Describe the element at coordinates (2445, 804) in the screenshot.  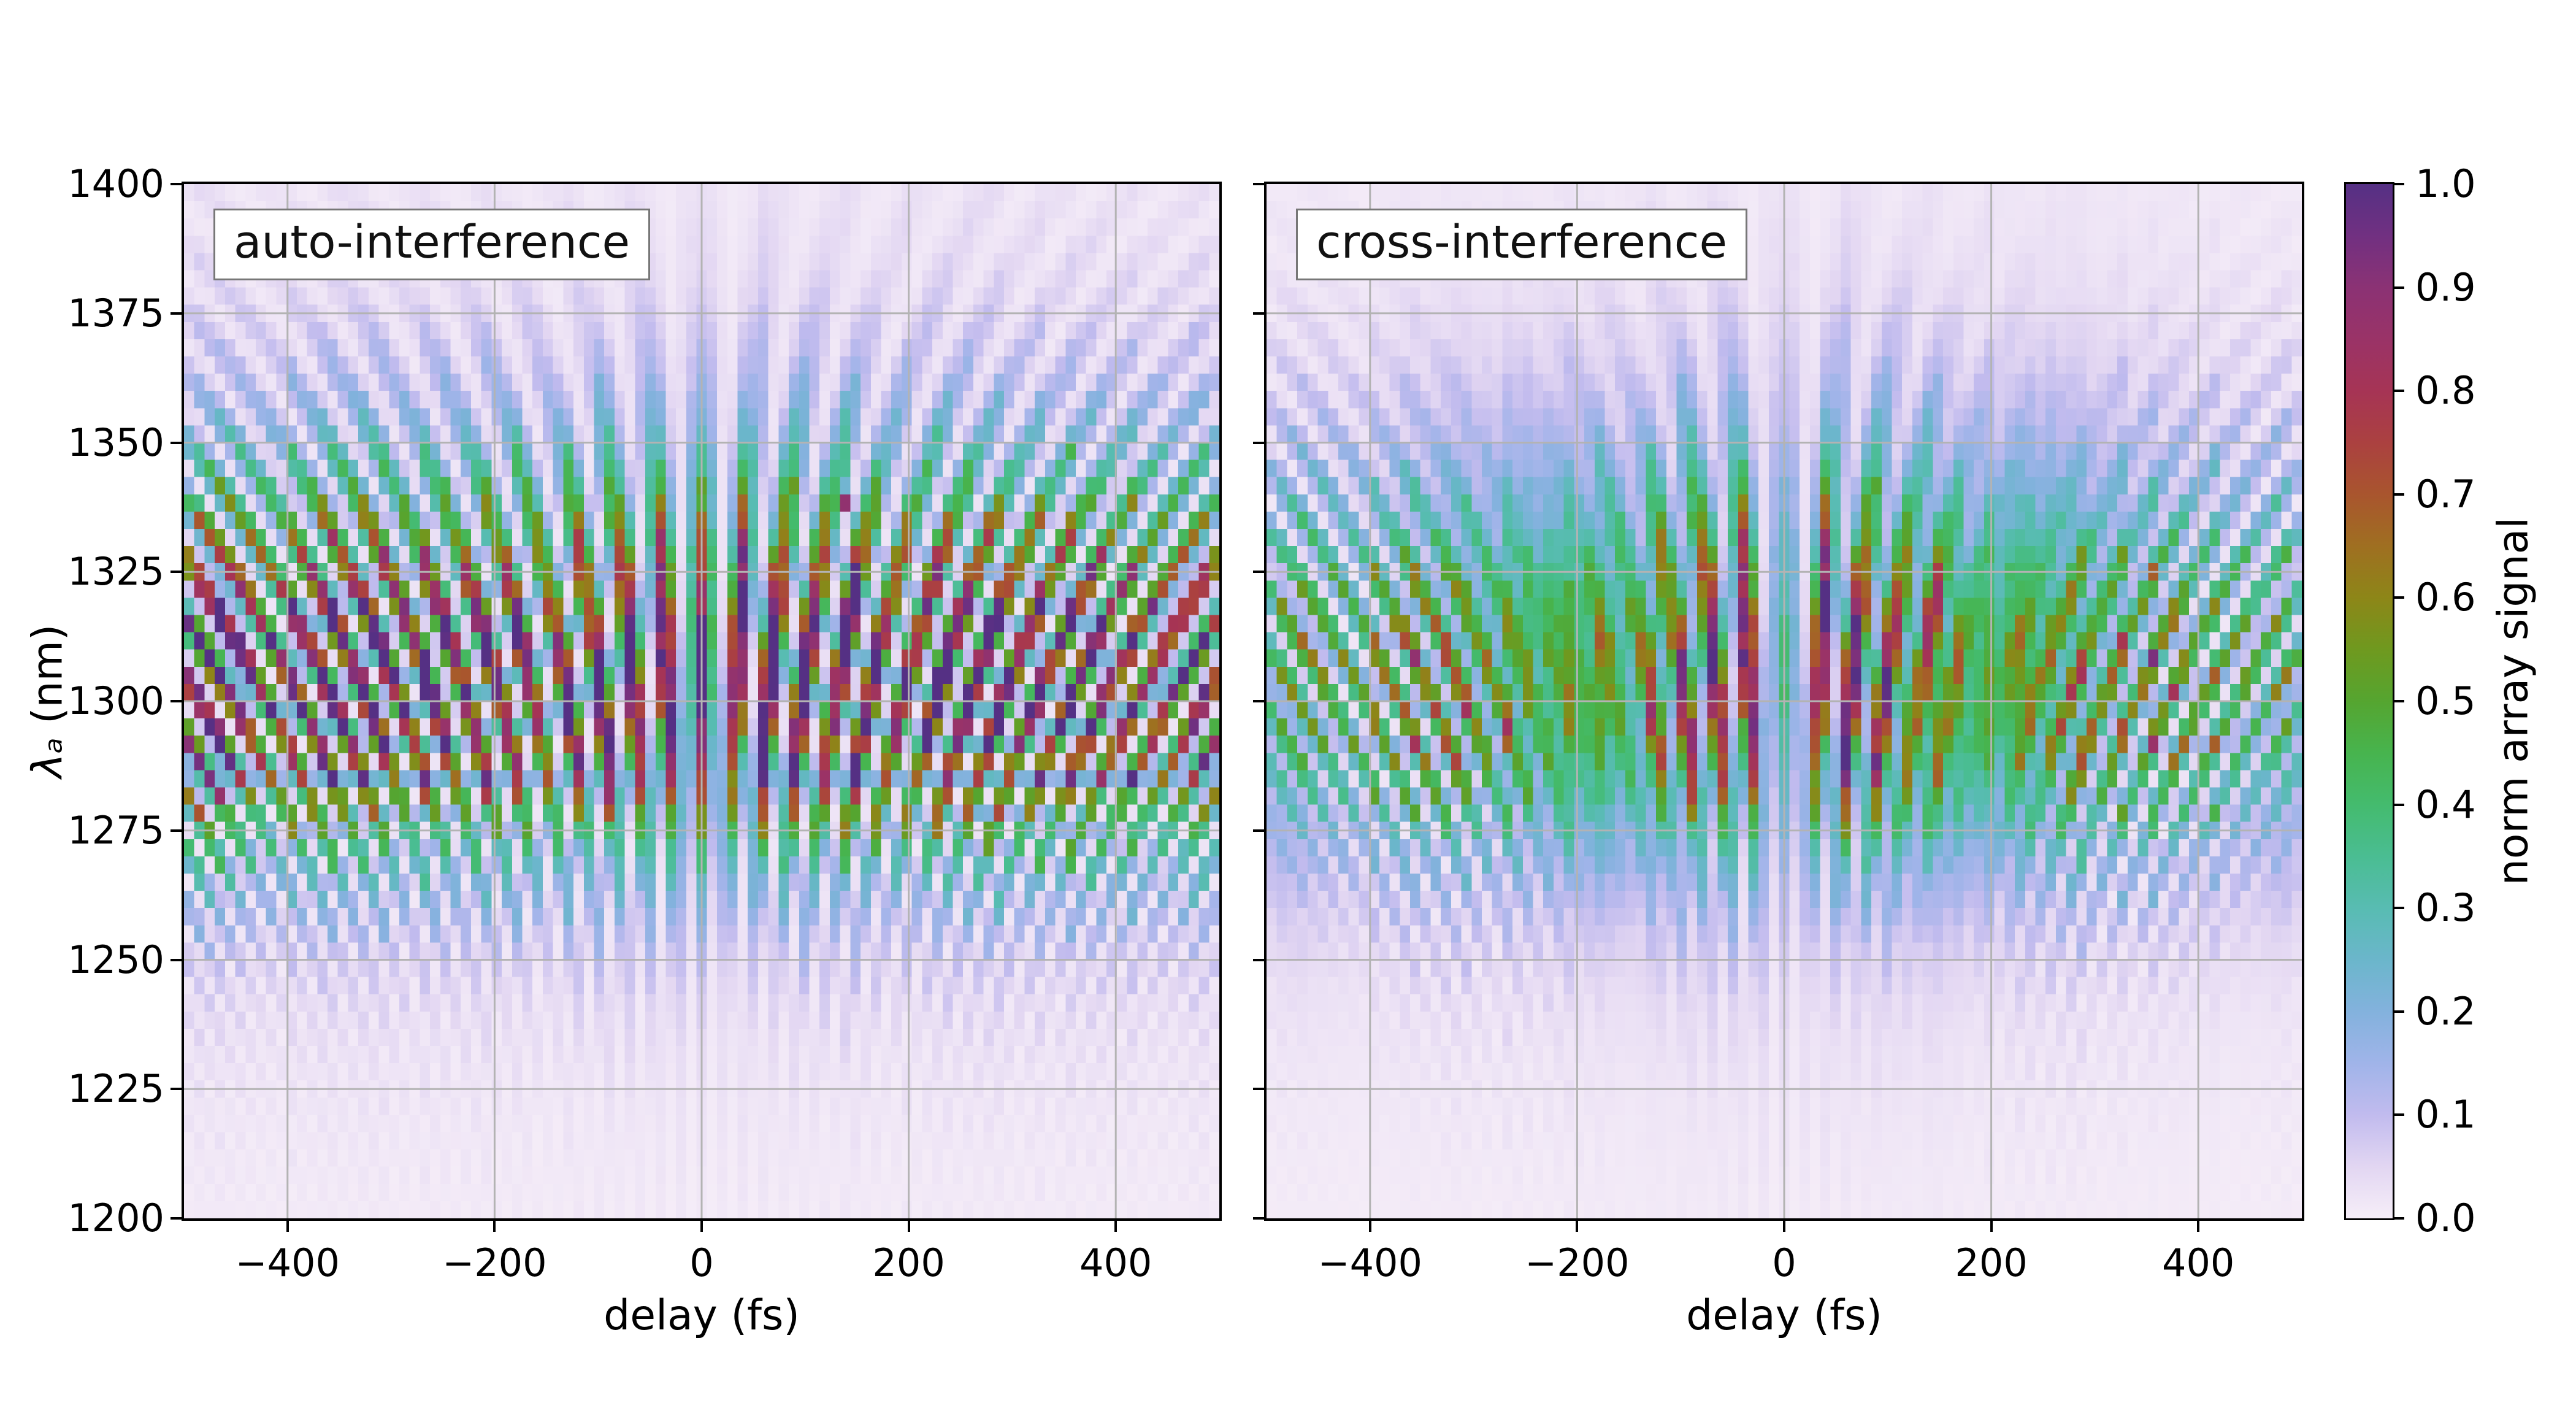
I see `colorbar-tick-label: 0.4` at that location.